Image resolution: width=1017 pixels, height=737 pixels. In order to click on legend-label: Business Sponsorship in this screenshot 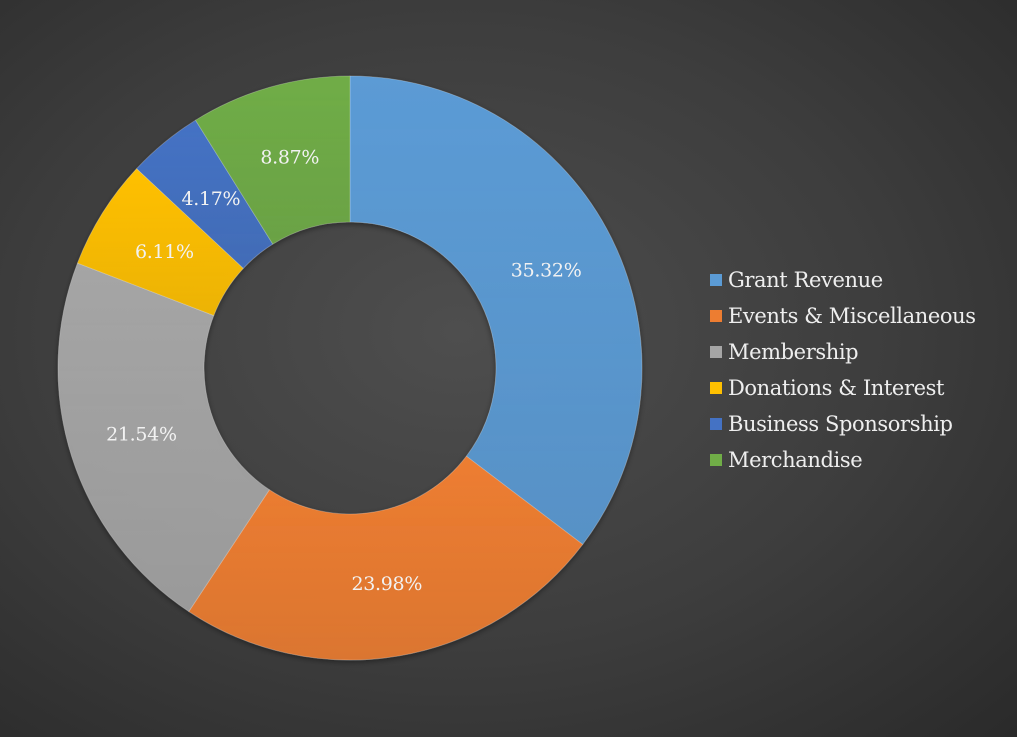, I will do `click(840, 424)`.